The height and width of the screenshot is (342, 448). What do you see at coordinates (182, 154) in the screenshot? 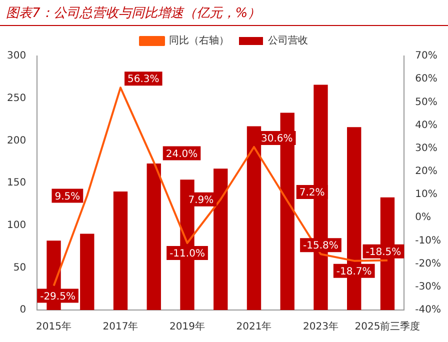
I see `data-label: 24.0%` at bounding box center [182, 154].